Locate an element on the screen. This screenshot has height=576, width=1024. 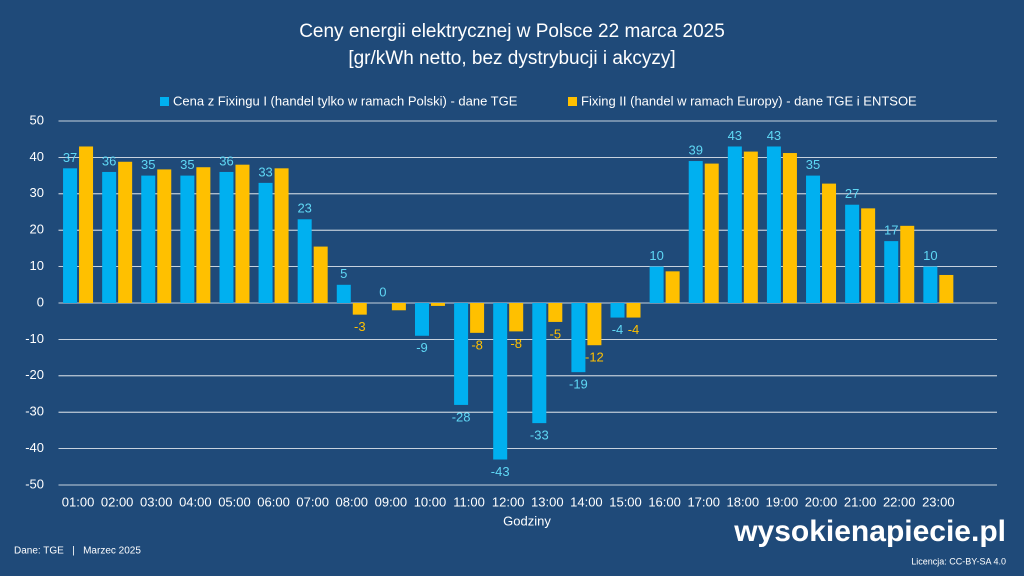
license: Licencja: CC-BY-SA 4.0 is located at coordinates (958, 561).